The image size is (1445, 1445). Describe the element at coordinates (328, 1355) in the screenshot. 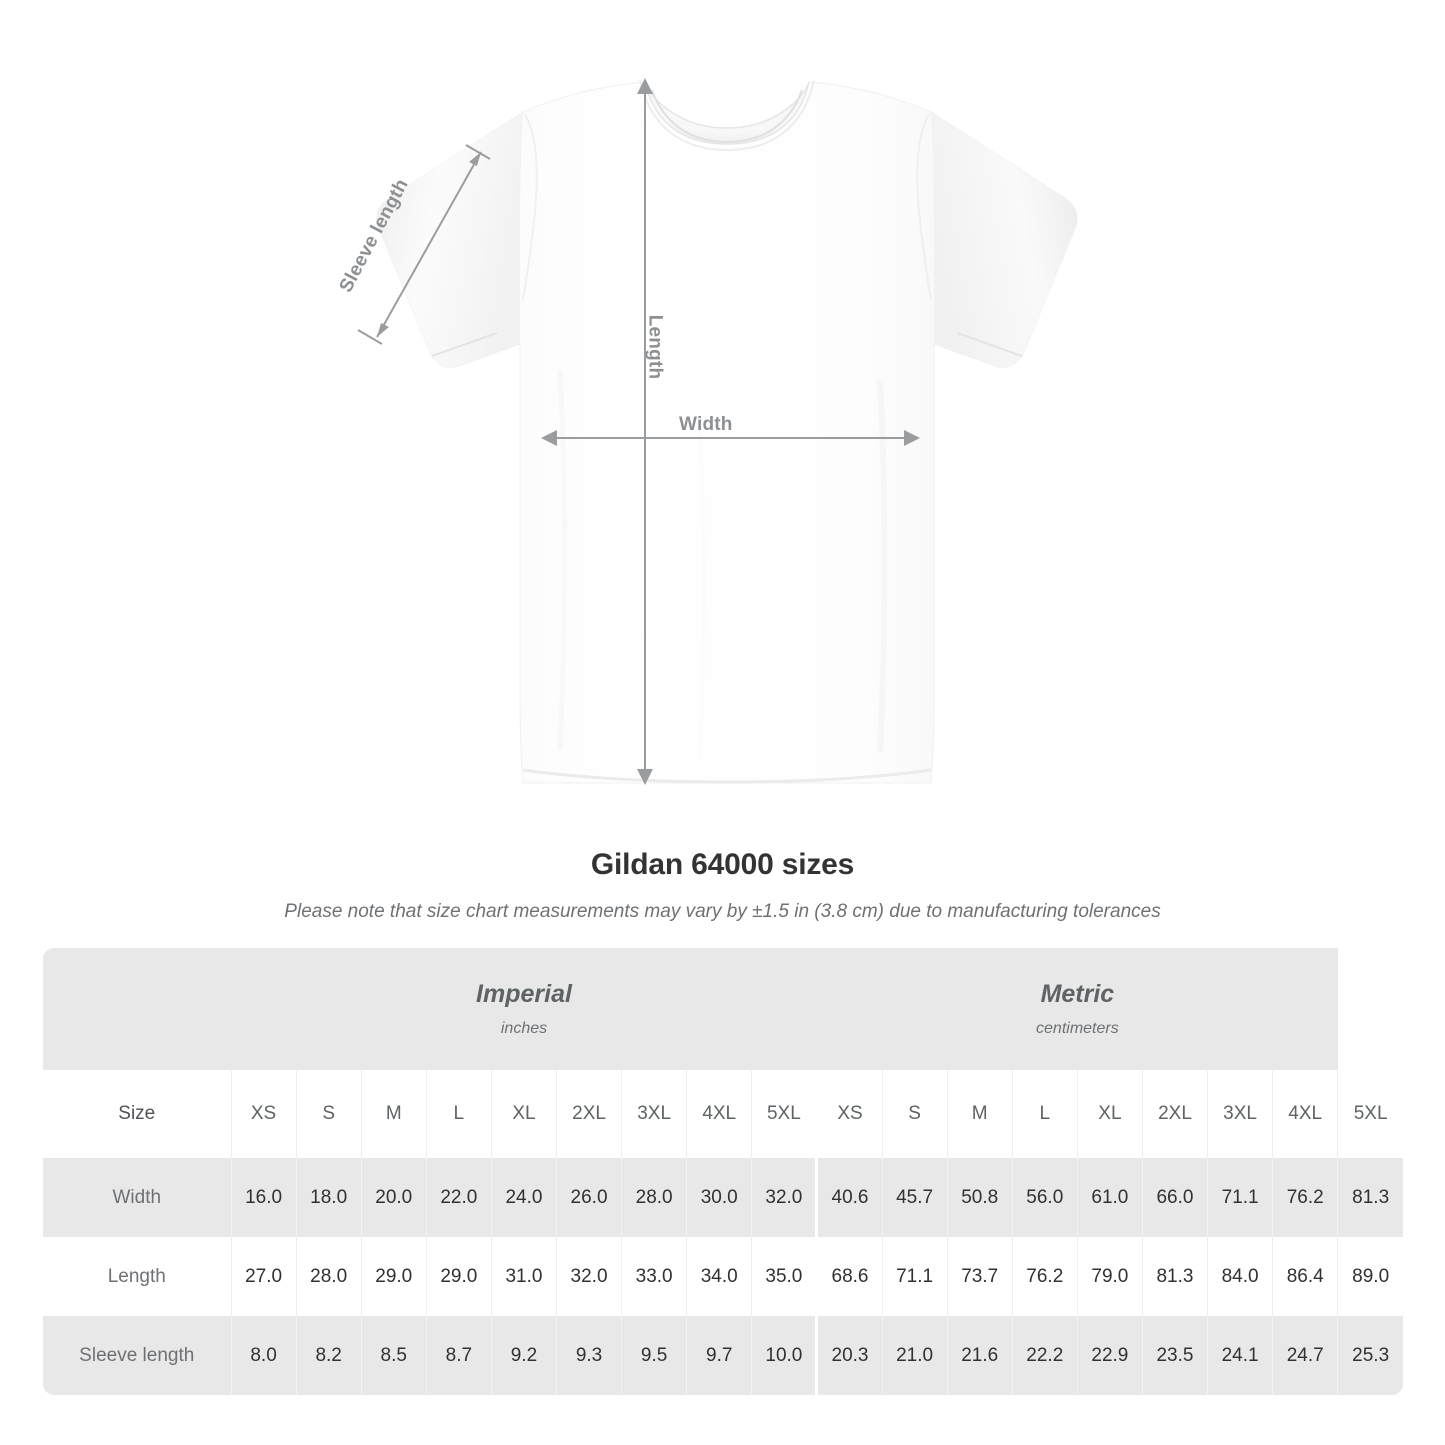

I see `cell-sleeve-imperial-s: 8.2` at that location.